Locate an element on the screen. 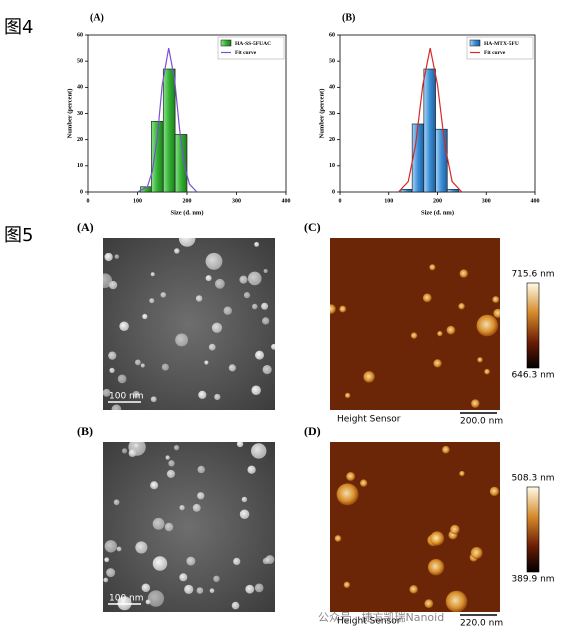 Image resolution: width=564 pixels, height=641 pixels. x-tick-label: 100 is located at coordinates (137, 201).